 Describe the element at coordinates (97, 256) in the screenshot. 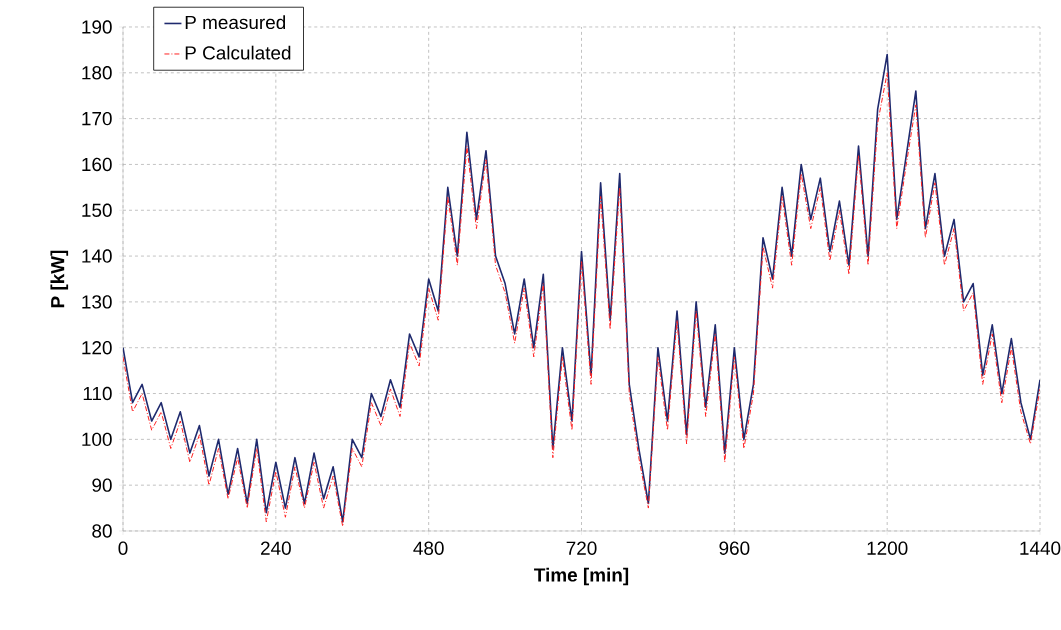

I see `y-tick-label: 140` at that location.